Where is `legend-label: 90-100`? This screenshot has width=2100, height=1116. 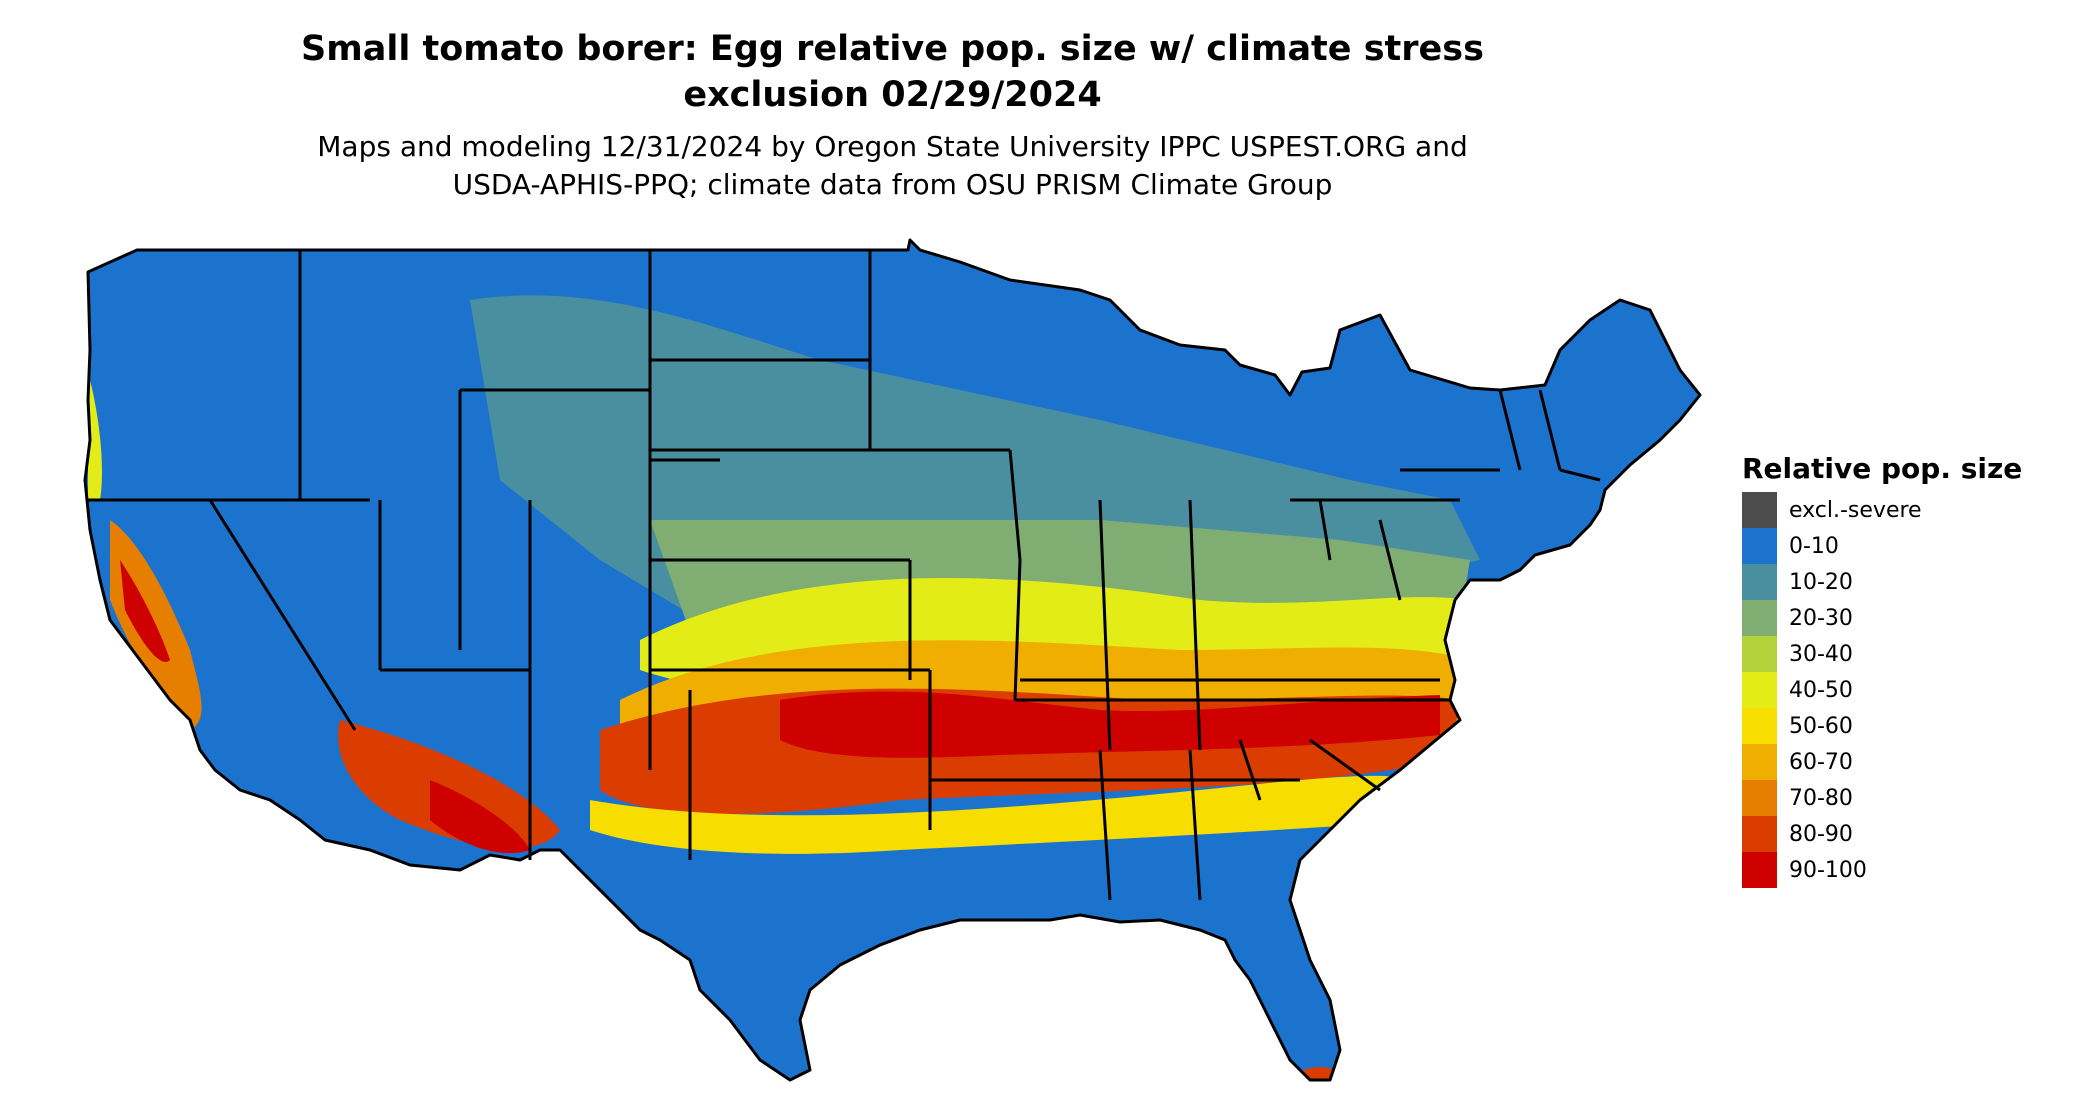
legend-label: 90-100 is located at coordinates (1828, 870).